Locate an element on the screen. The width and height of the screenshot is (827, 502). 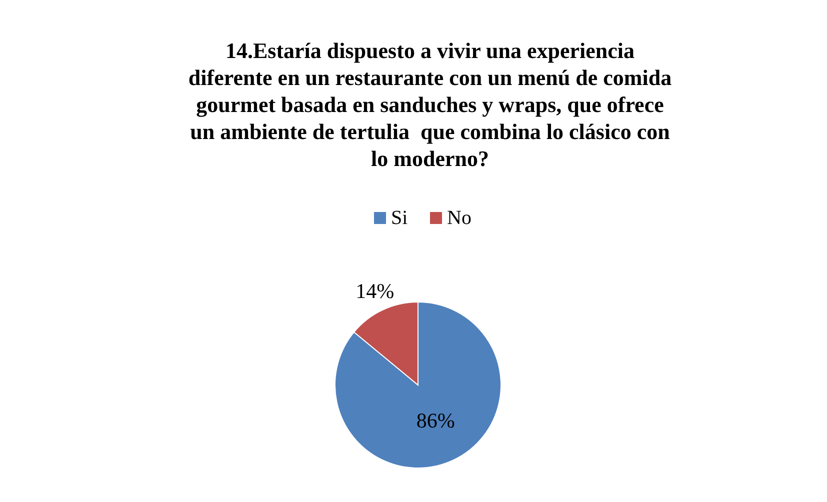
data-label: 14% is located at coordinates (375, 291).